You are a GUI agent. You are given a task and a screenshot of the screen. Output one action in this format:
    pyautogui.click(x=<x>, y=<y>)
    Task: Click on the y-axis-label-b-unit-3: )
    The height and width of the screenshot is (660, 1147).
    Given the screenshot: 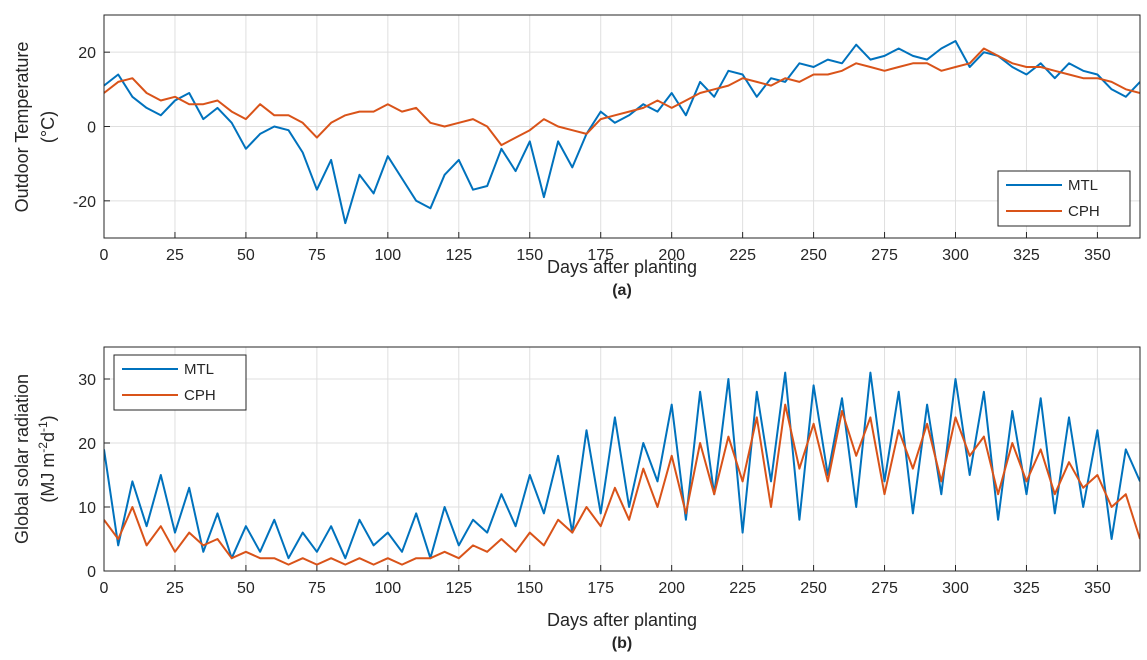 What is the action you would take?
    pyautogui.click(x=48, y=418)
    